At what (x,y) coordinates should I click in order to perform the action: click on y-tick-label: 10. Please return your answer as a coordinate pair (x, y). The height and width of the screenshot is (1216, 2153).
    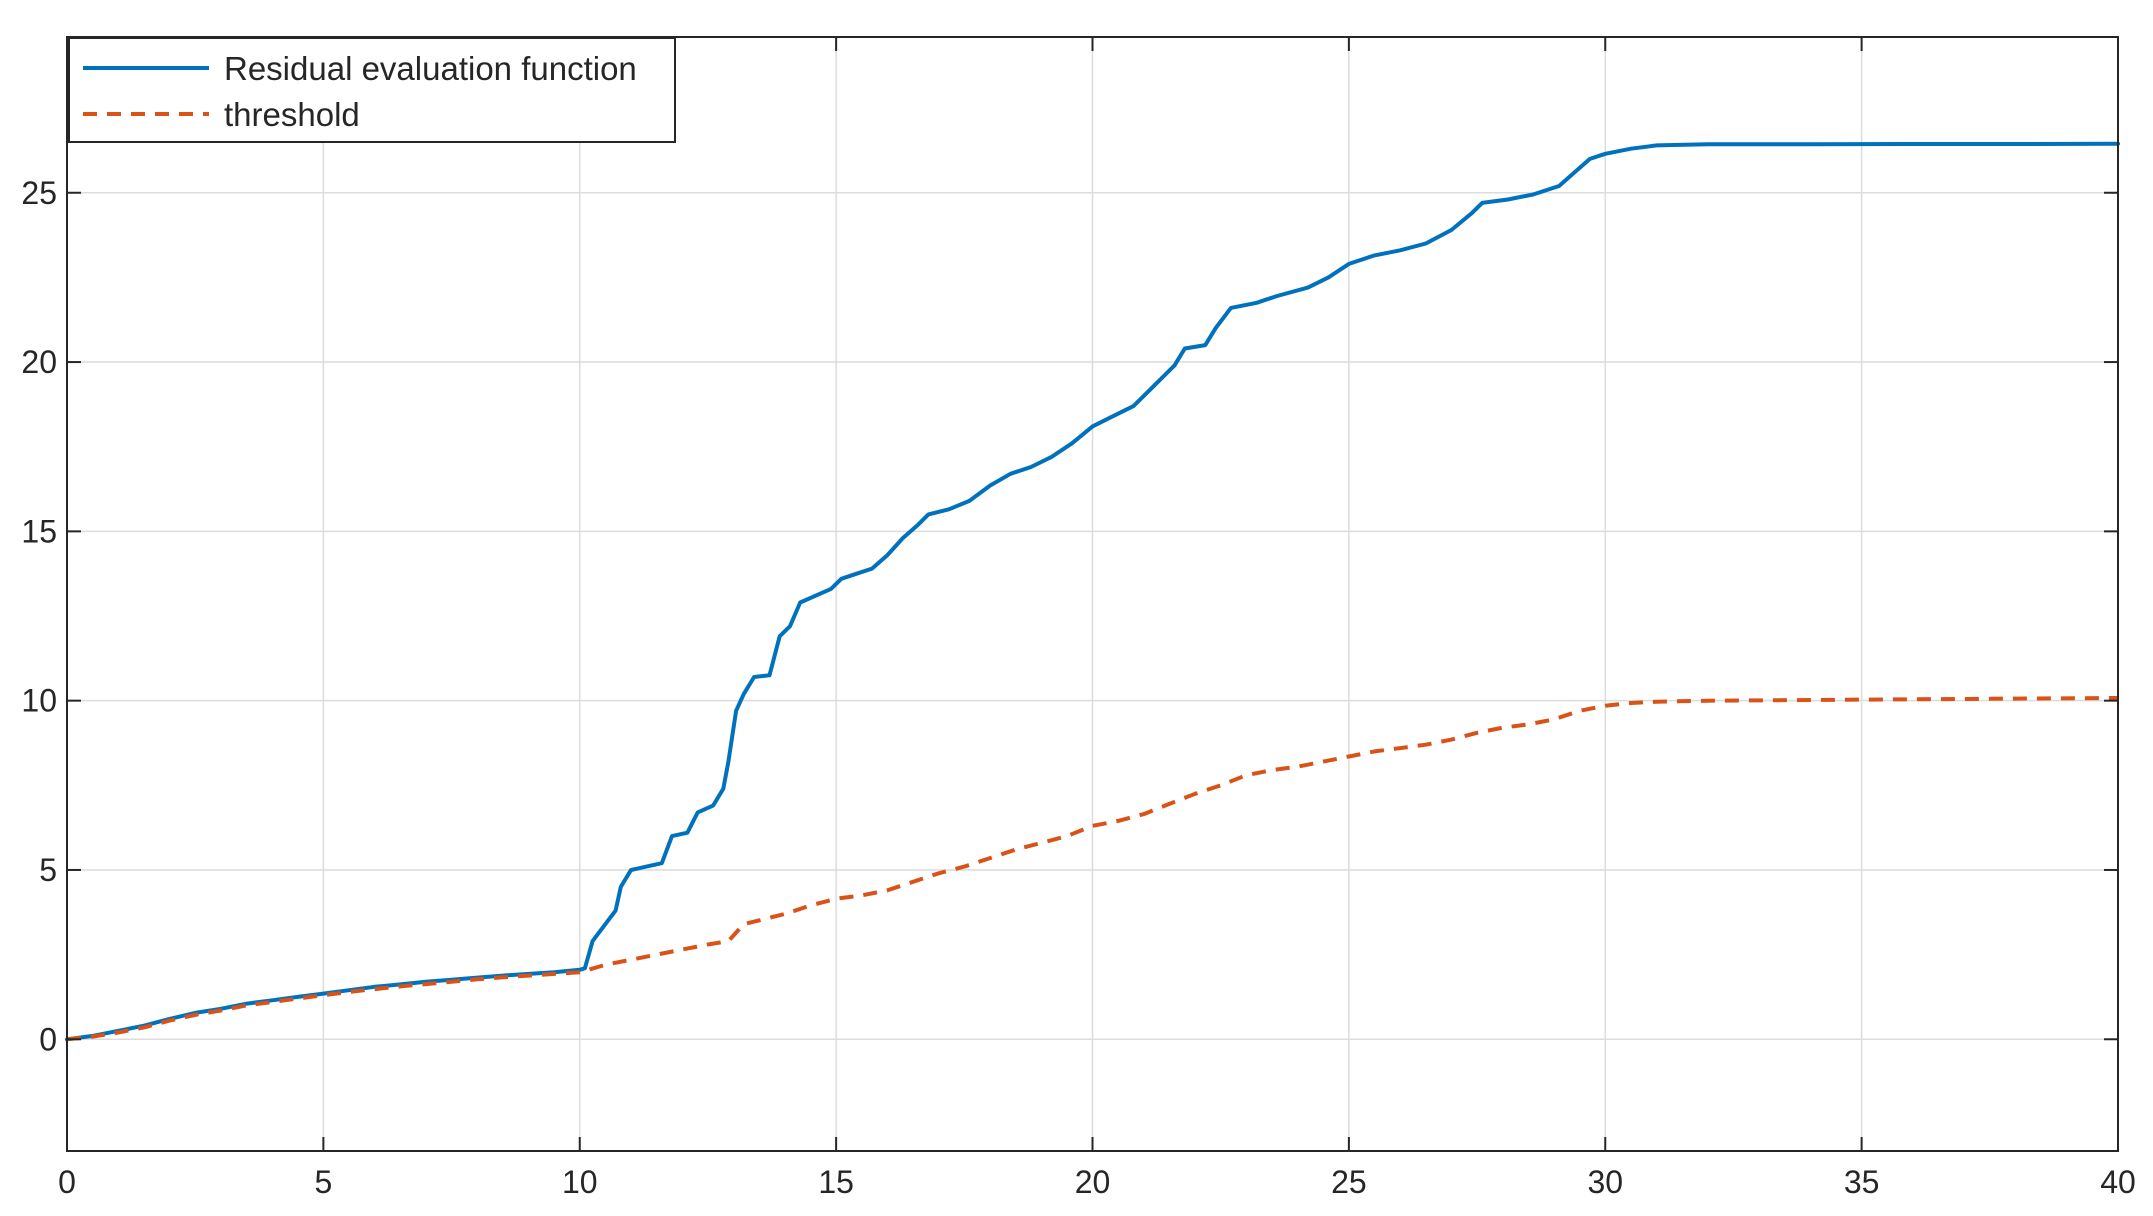
    Looking at the image, I should click on (39, 701).